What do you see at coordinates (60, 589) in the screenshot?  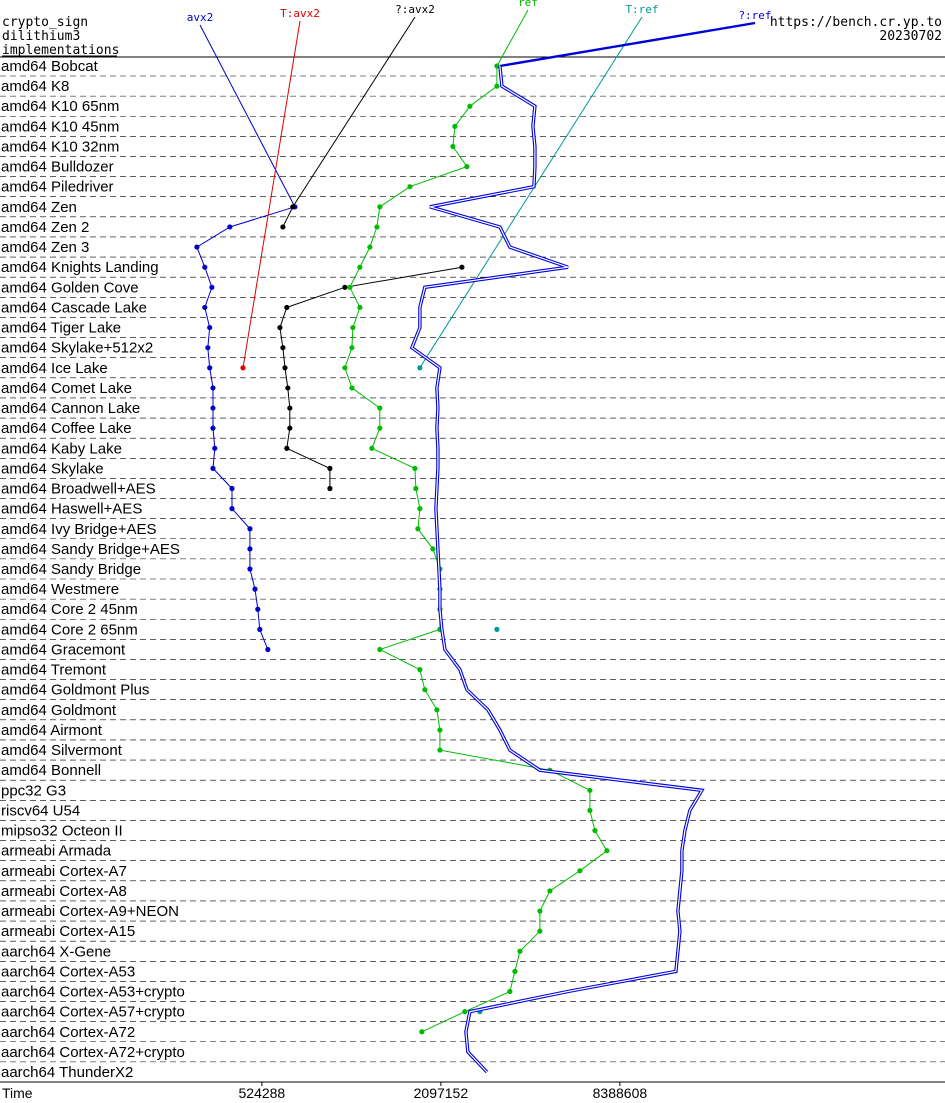 I see `row-label: amd64 Westmere` at bounding box center [60, 589].